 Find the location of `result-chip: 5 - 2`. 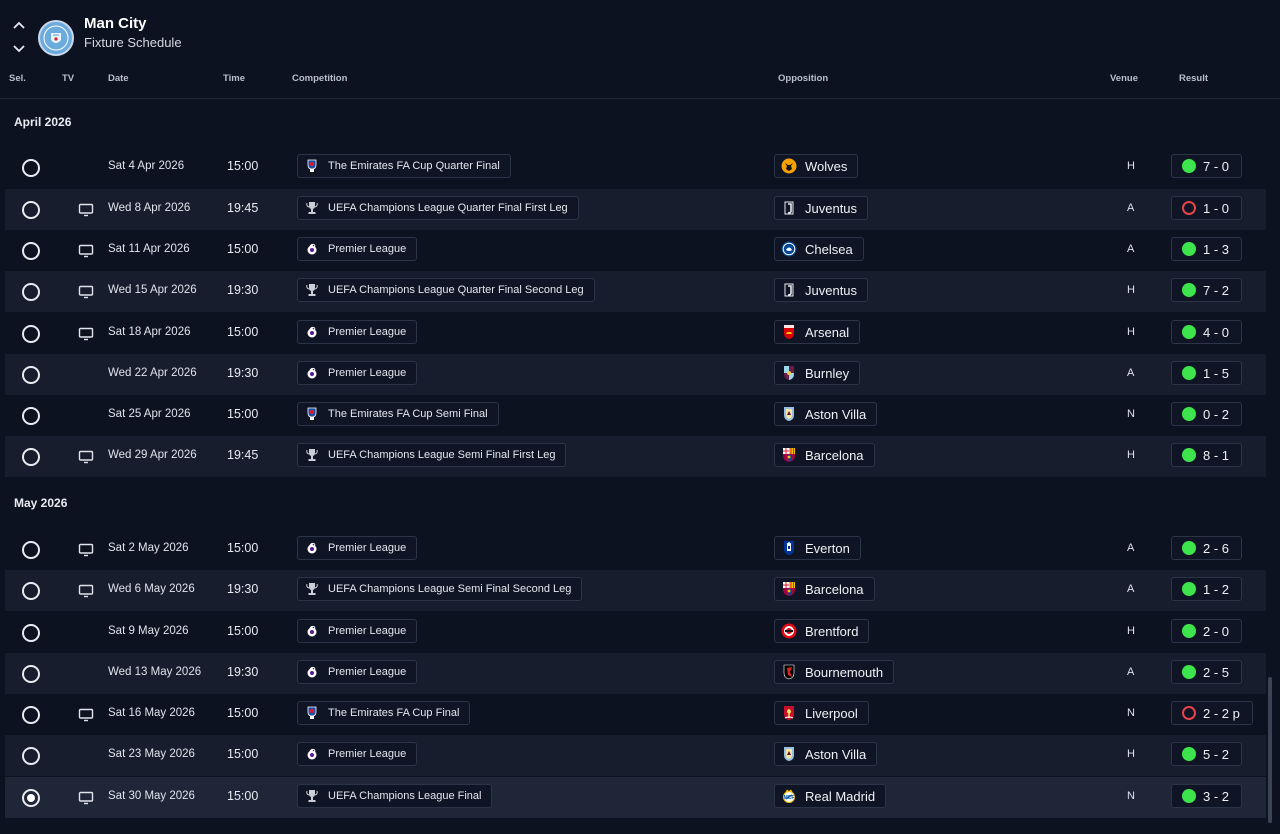

result-chip: 5 - 2 is located at coordinates (1207, 754).